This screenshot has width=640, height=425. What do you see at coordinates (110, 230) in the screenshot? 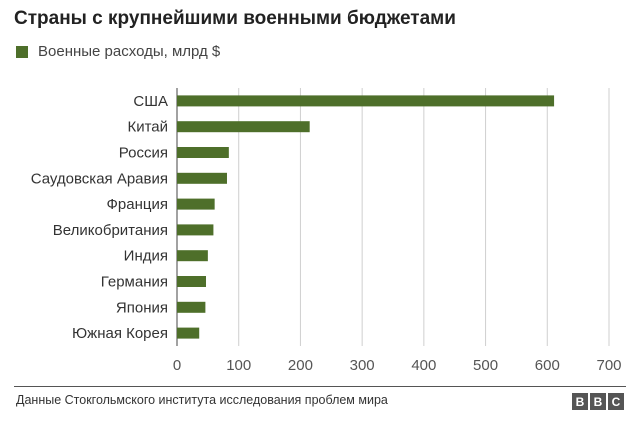
I see `category-label: Великобритания` at bounding box center [110, 230].